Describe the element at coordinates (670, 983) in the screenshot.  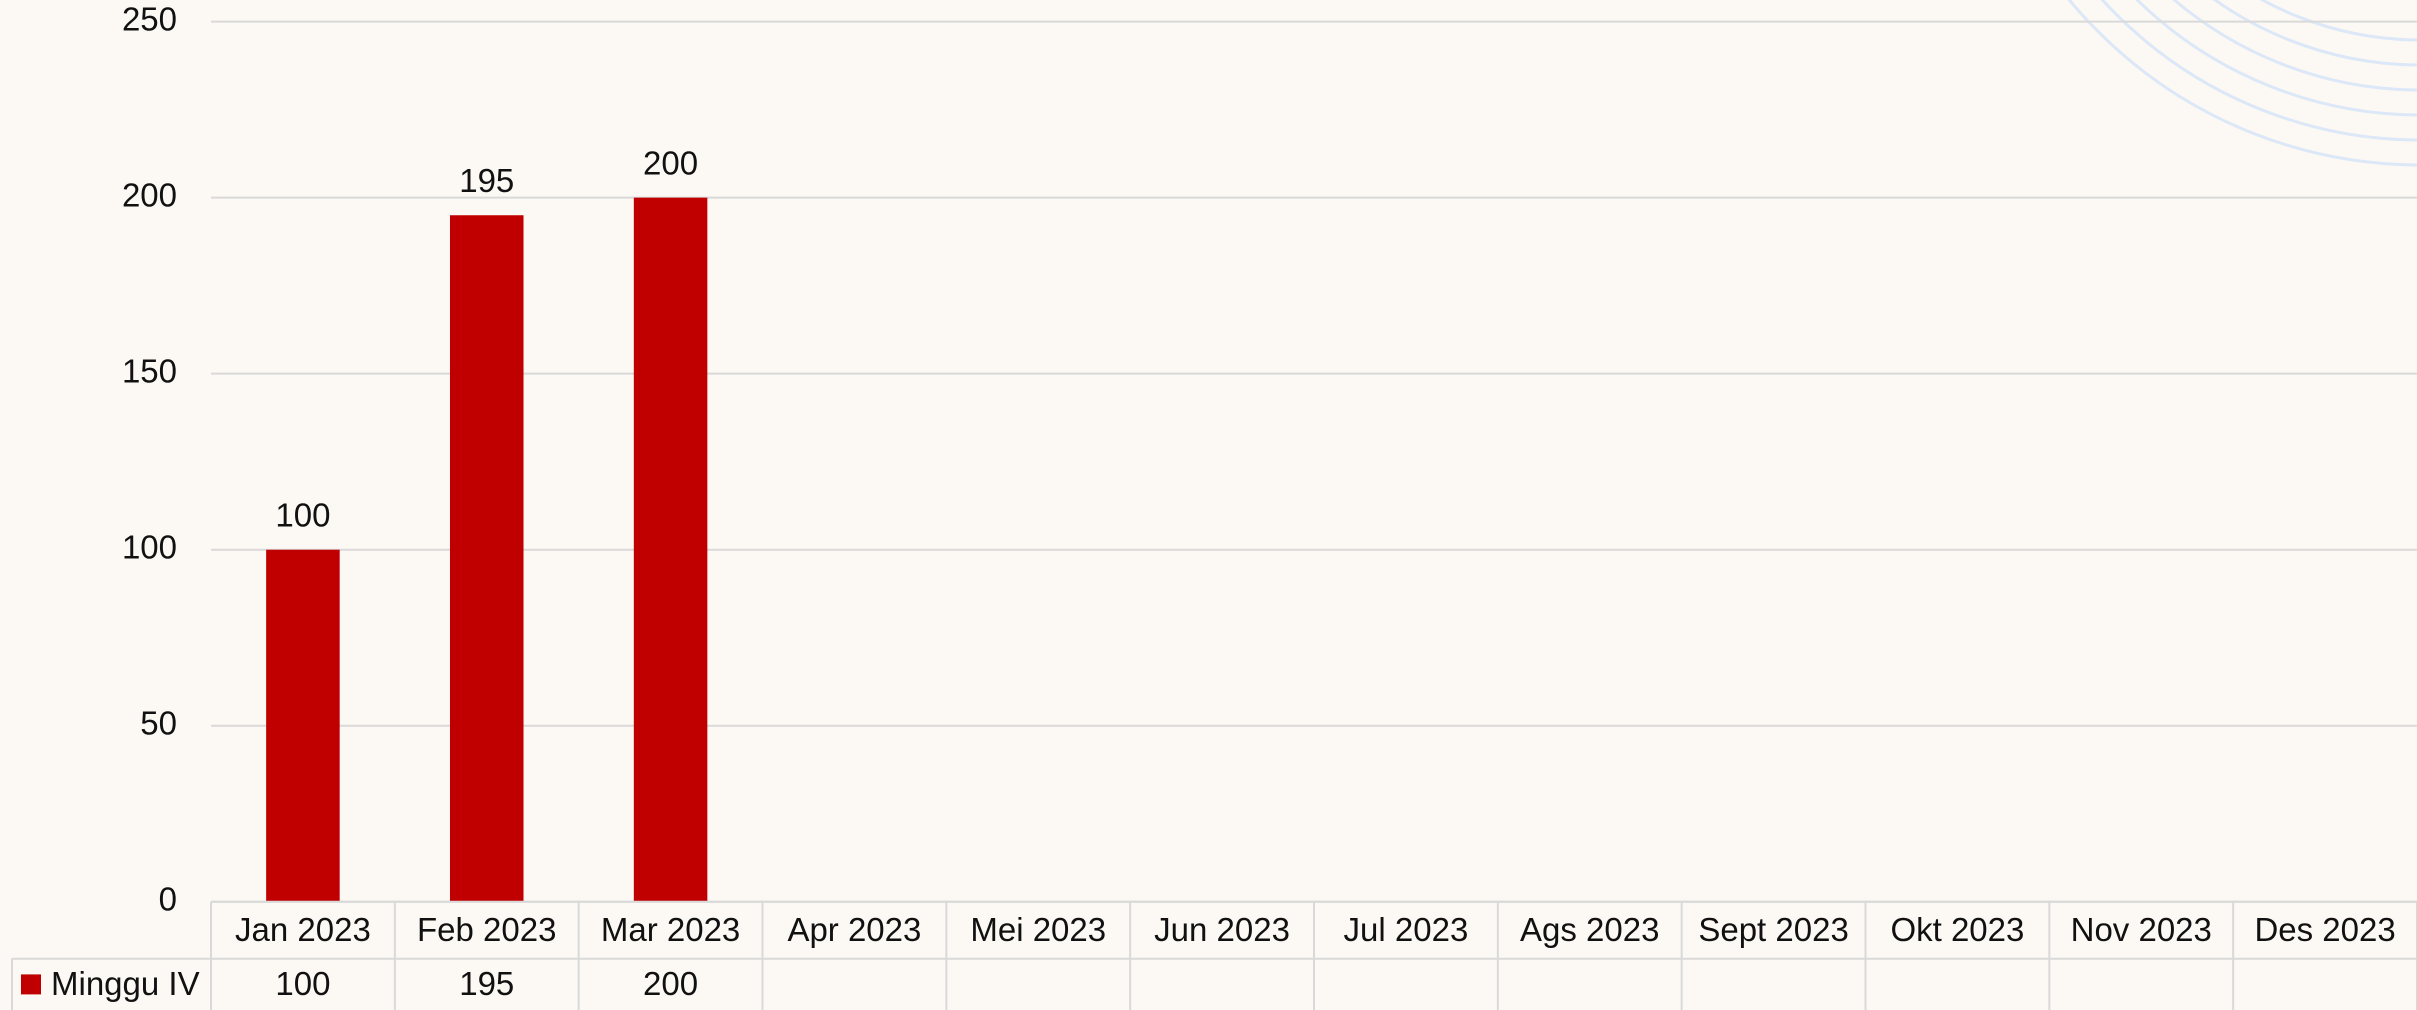
I see `table-value: 200` at that location.